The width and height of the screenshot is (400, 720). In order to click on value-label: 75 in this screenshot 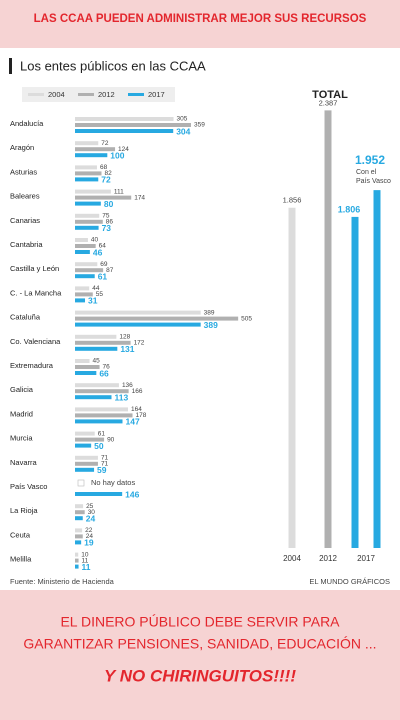, I will do `click(106, 216)`.